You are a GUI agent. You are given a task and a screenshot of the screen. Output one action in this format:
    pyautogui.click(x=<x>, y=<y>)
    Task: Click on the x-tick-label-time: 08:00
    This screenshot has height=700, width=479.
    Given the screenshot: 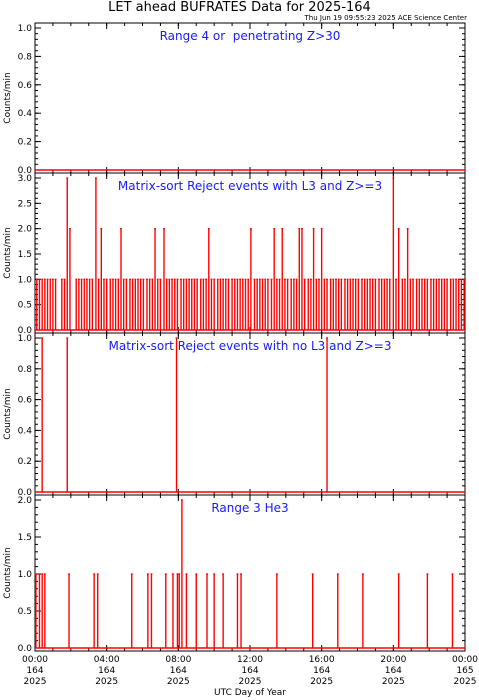 What is the action you would take?
    pyautogui.click(x=178, y=660)
    